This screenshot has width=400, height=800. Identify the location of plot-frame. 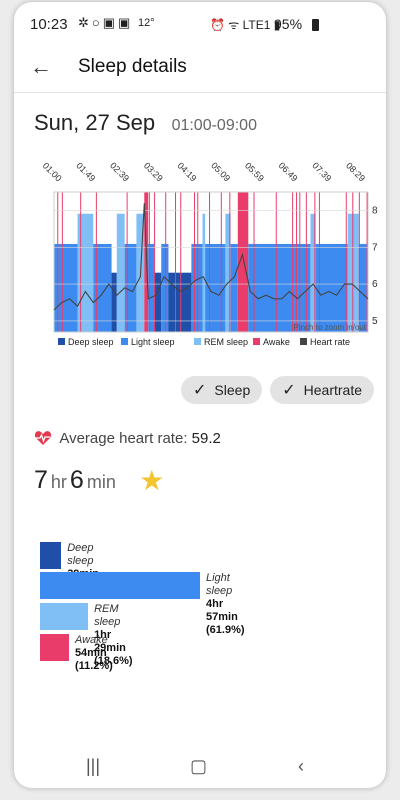
(211, 262).